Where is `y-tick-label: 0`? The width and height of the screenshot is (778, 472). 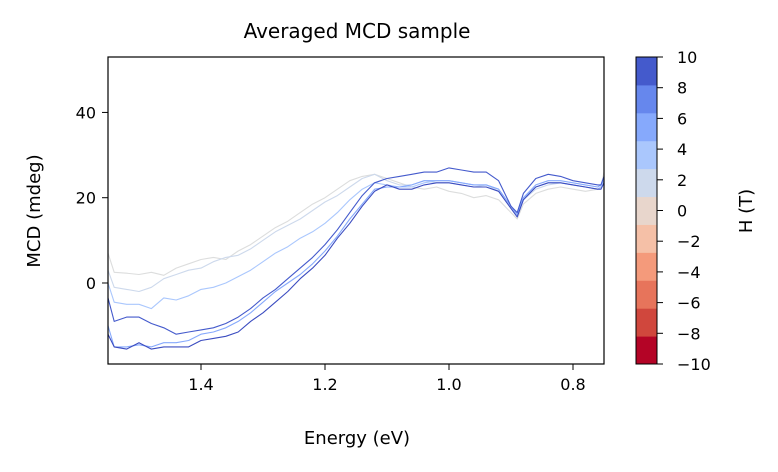 y-tick-label: 0 is located at coordinates (91, 283).